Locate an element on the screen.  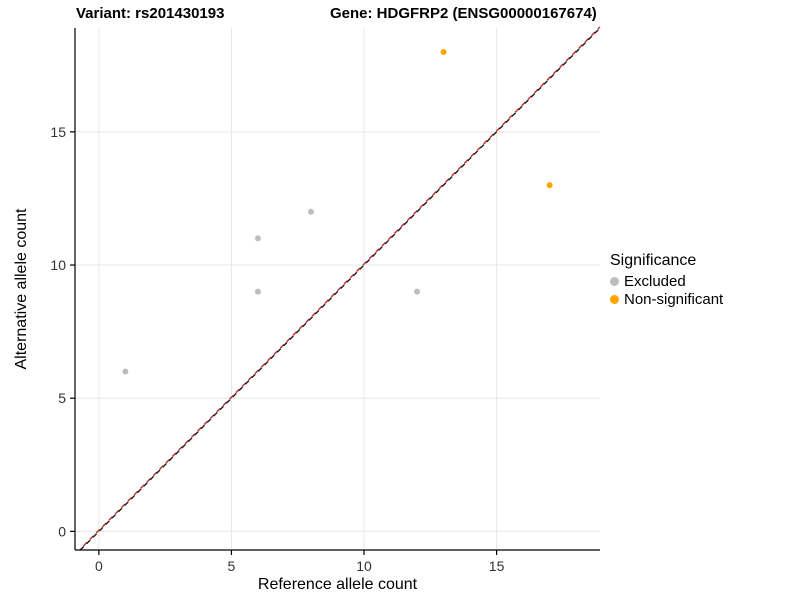
plot-title-gene: Gene: HDGFRP2 (ENSG00000167674) is located at coordinates (463, 13).